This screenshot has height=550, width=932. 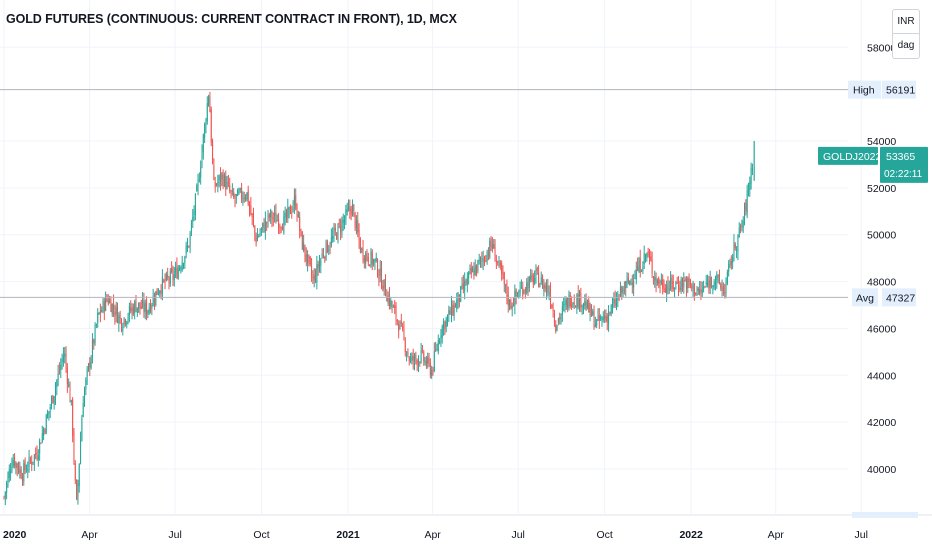 What do you see at coordinates (865, 297) in the screenshot?
I see `avg-label-bg` at bounding box center [865, 297].